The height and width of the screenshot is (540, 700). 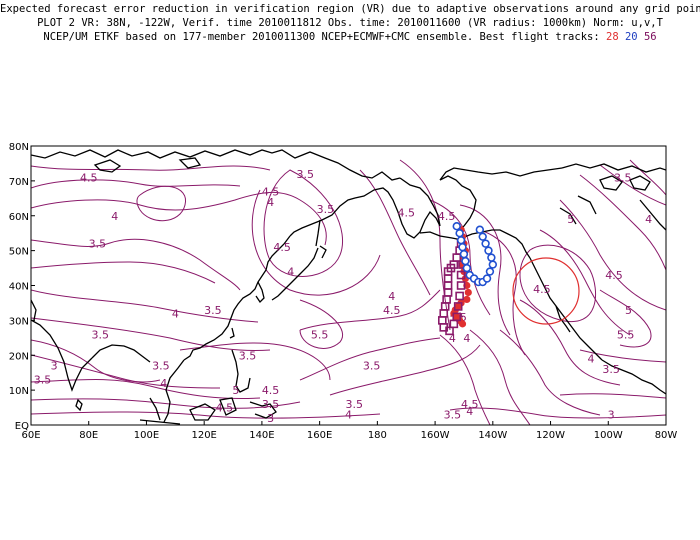 I want to click on x-tick-label: 120W, so click(x=550, y=435).